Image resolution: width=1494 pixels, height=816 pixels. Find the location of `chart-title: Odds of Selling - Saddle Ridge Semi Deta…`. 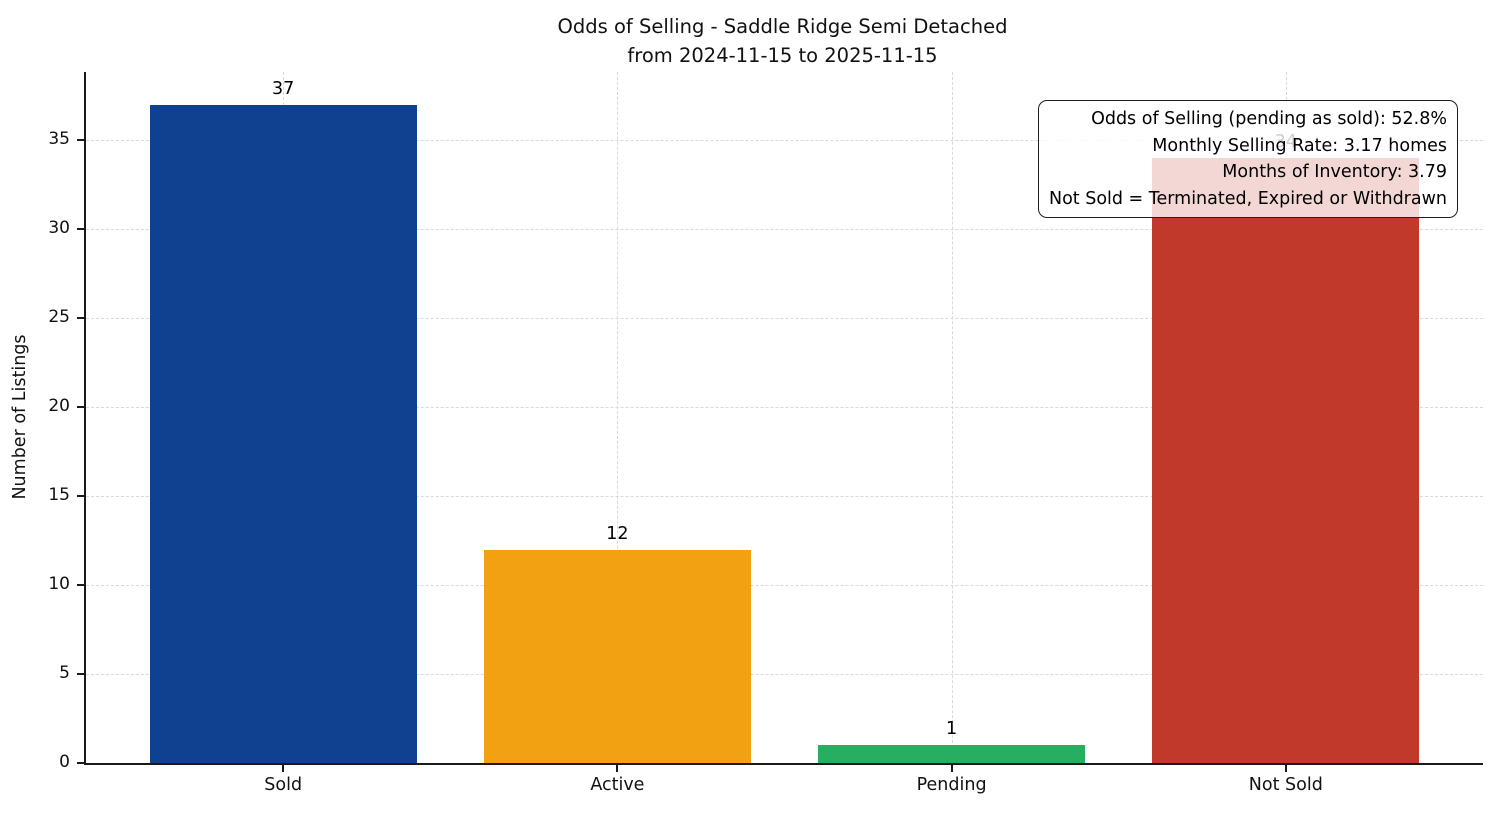

chart-title: Odds of Selling - Saddle Ridge Semi Deta… is located at coordinates (782, 26).